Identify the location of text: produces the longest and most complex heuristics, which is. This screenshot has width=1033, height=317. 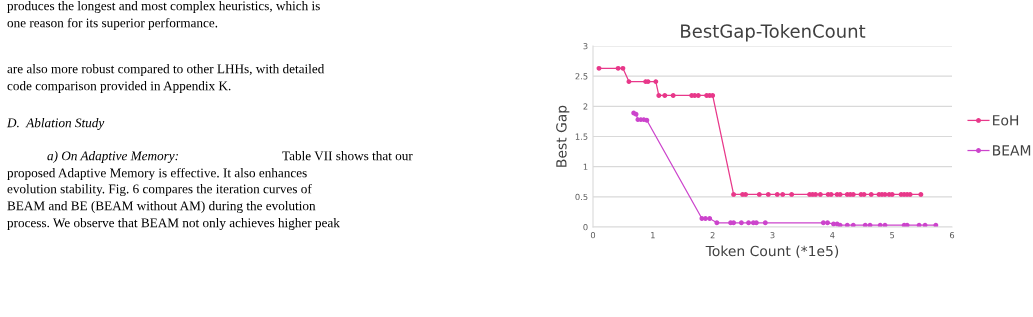
(163, 7).